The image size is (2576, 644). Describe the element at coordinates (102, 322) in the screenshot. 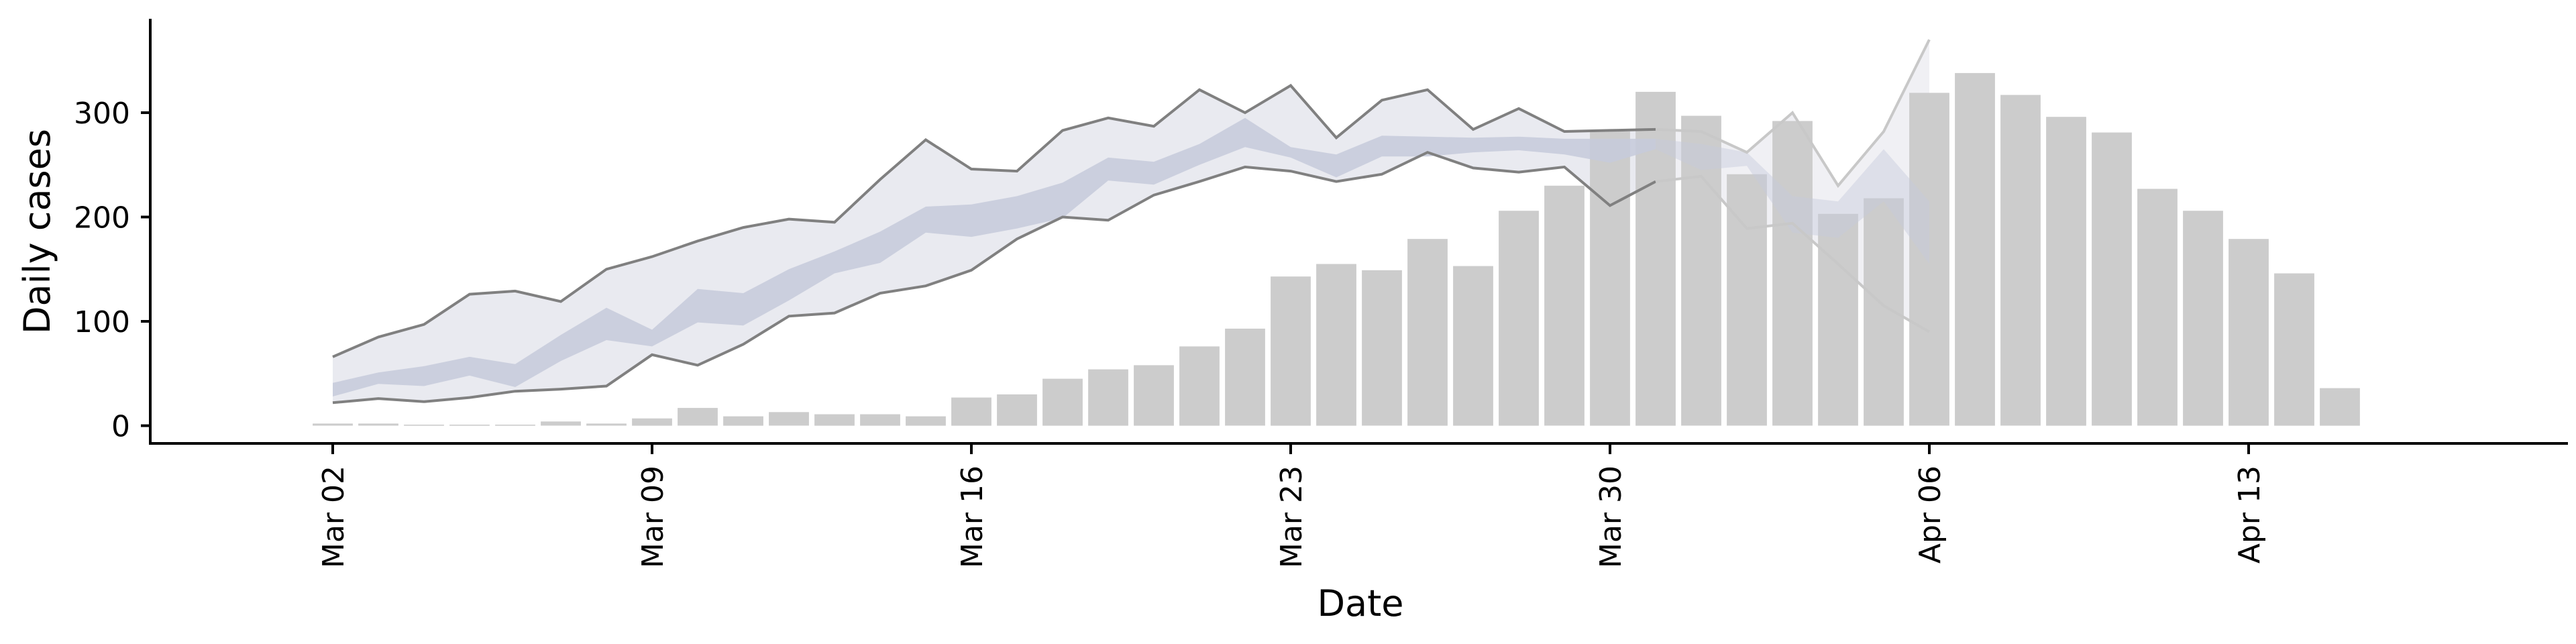

I see `y-tick-label: 100` at that location.